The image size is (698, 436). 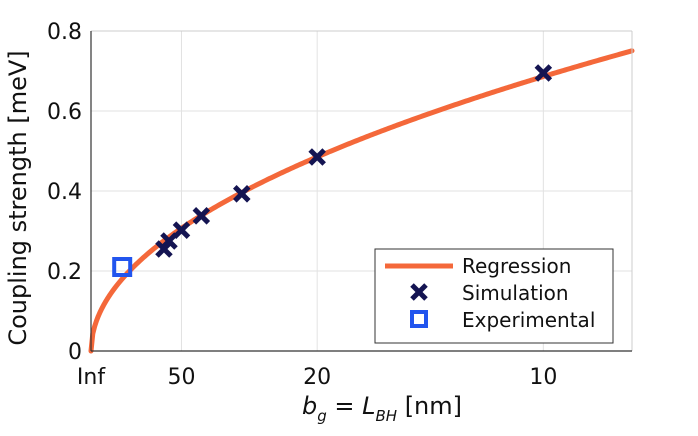 I want to click on x-label-unit: [nm], so click(x=429, y=406).